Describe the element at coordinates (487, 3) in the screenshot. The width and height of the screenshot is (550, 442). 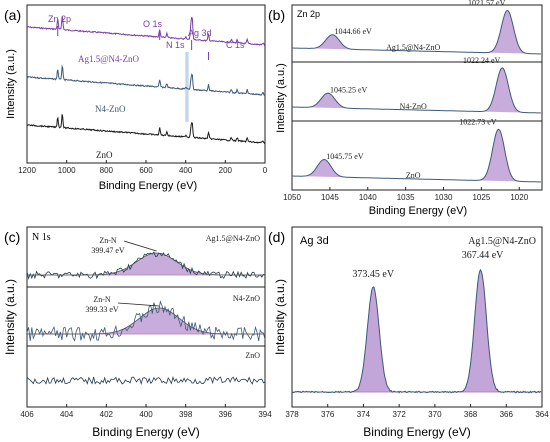
I see `zn2p-peak-label: 1021.57 eV` at that location.